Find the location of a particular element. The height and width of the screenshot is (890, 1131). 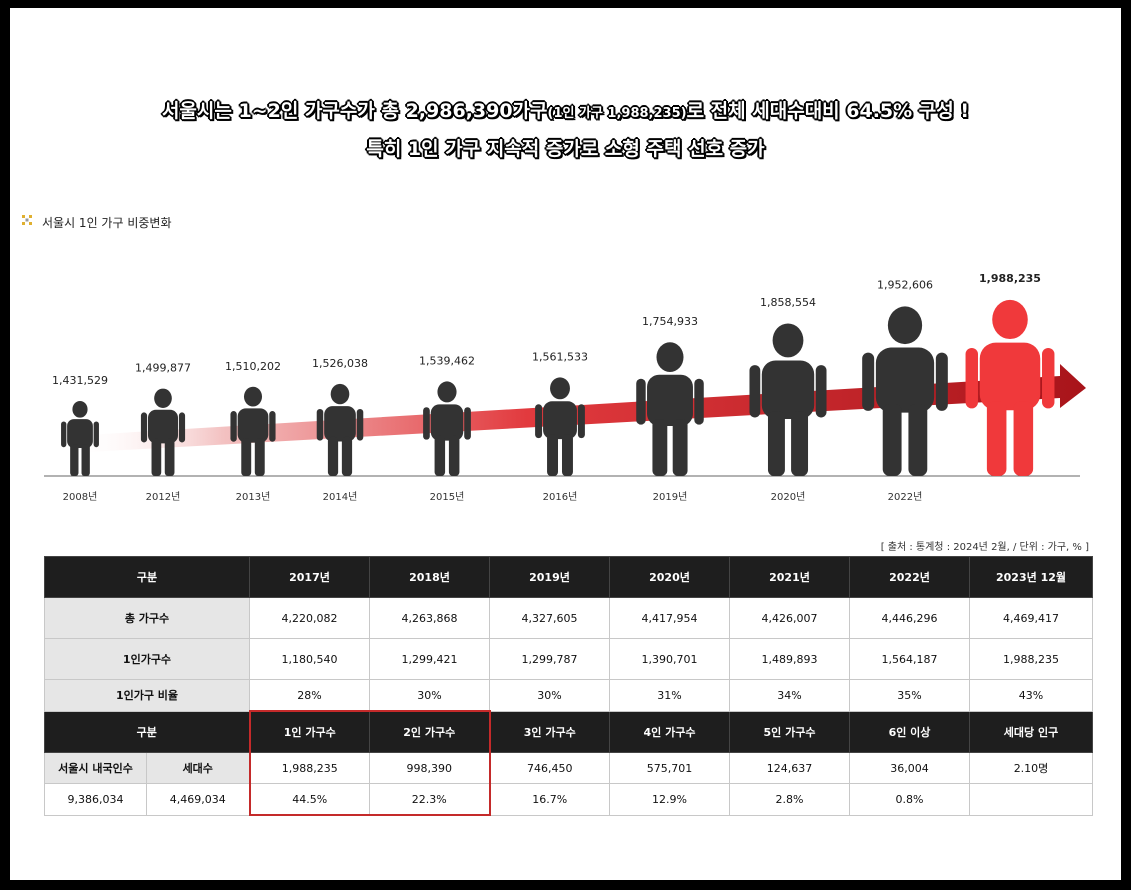

table-cell: 43% is located at coordinates (1031, 695).